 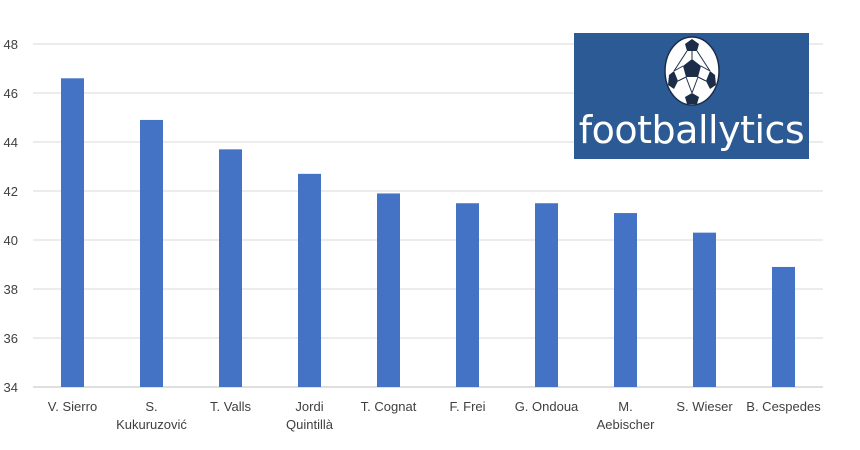 I want to click on x-category-label: G. Ondoua, so click(x=547, y=406).